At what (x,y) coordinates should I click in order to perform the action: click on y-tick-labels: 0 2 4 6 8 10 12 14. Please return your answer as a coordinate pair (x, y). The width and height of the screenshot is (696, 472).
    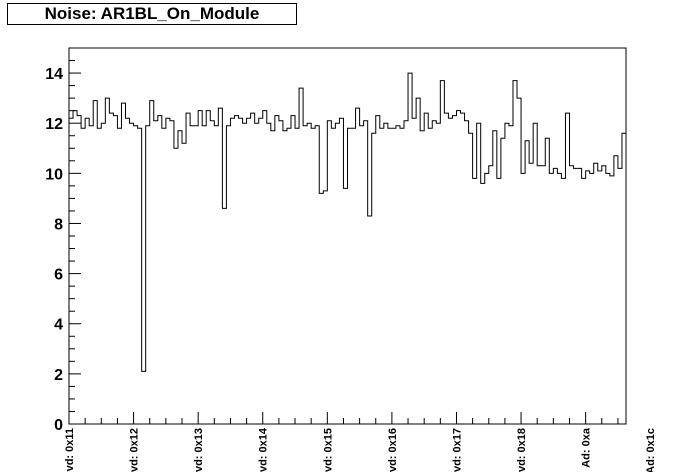
    Looking at the image, I should click on (54, 250).